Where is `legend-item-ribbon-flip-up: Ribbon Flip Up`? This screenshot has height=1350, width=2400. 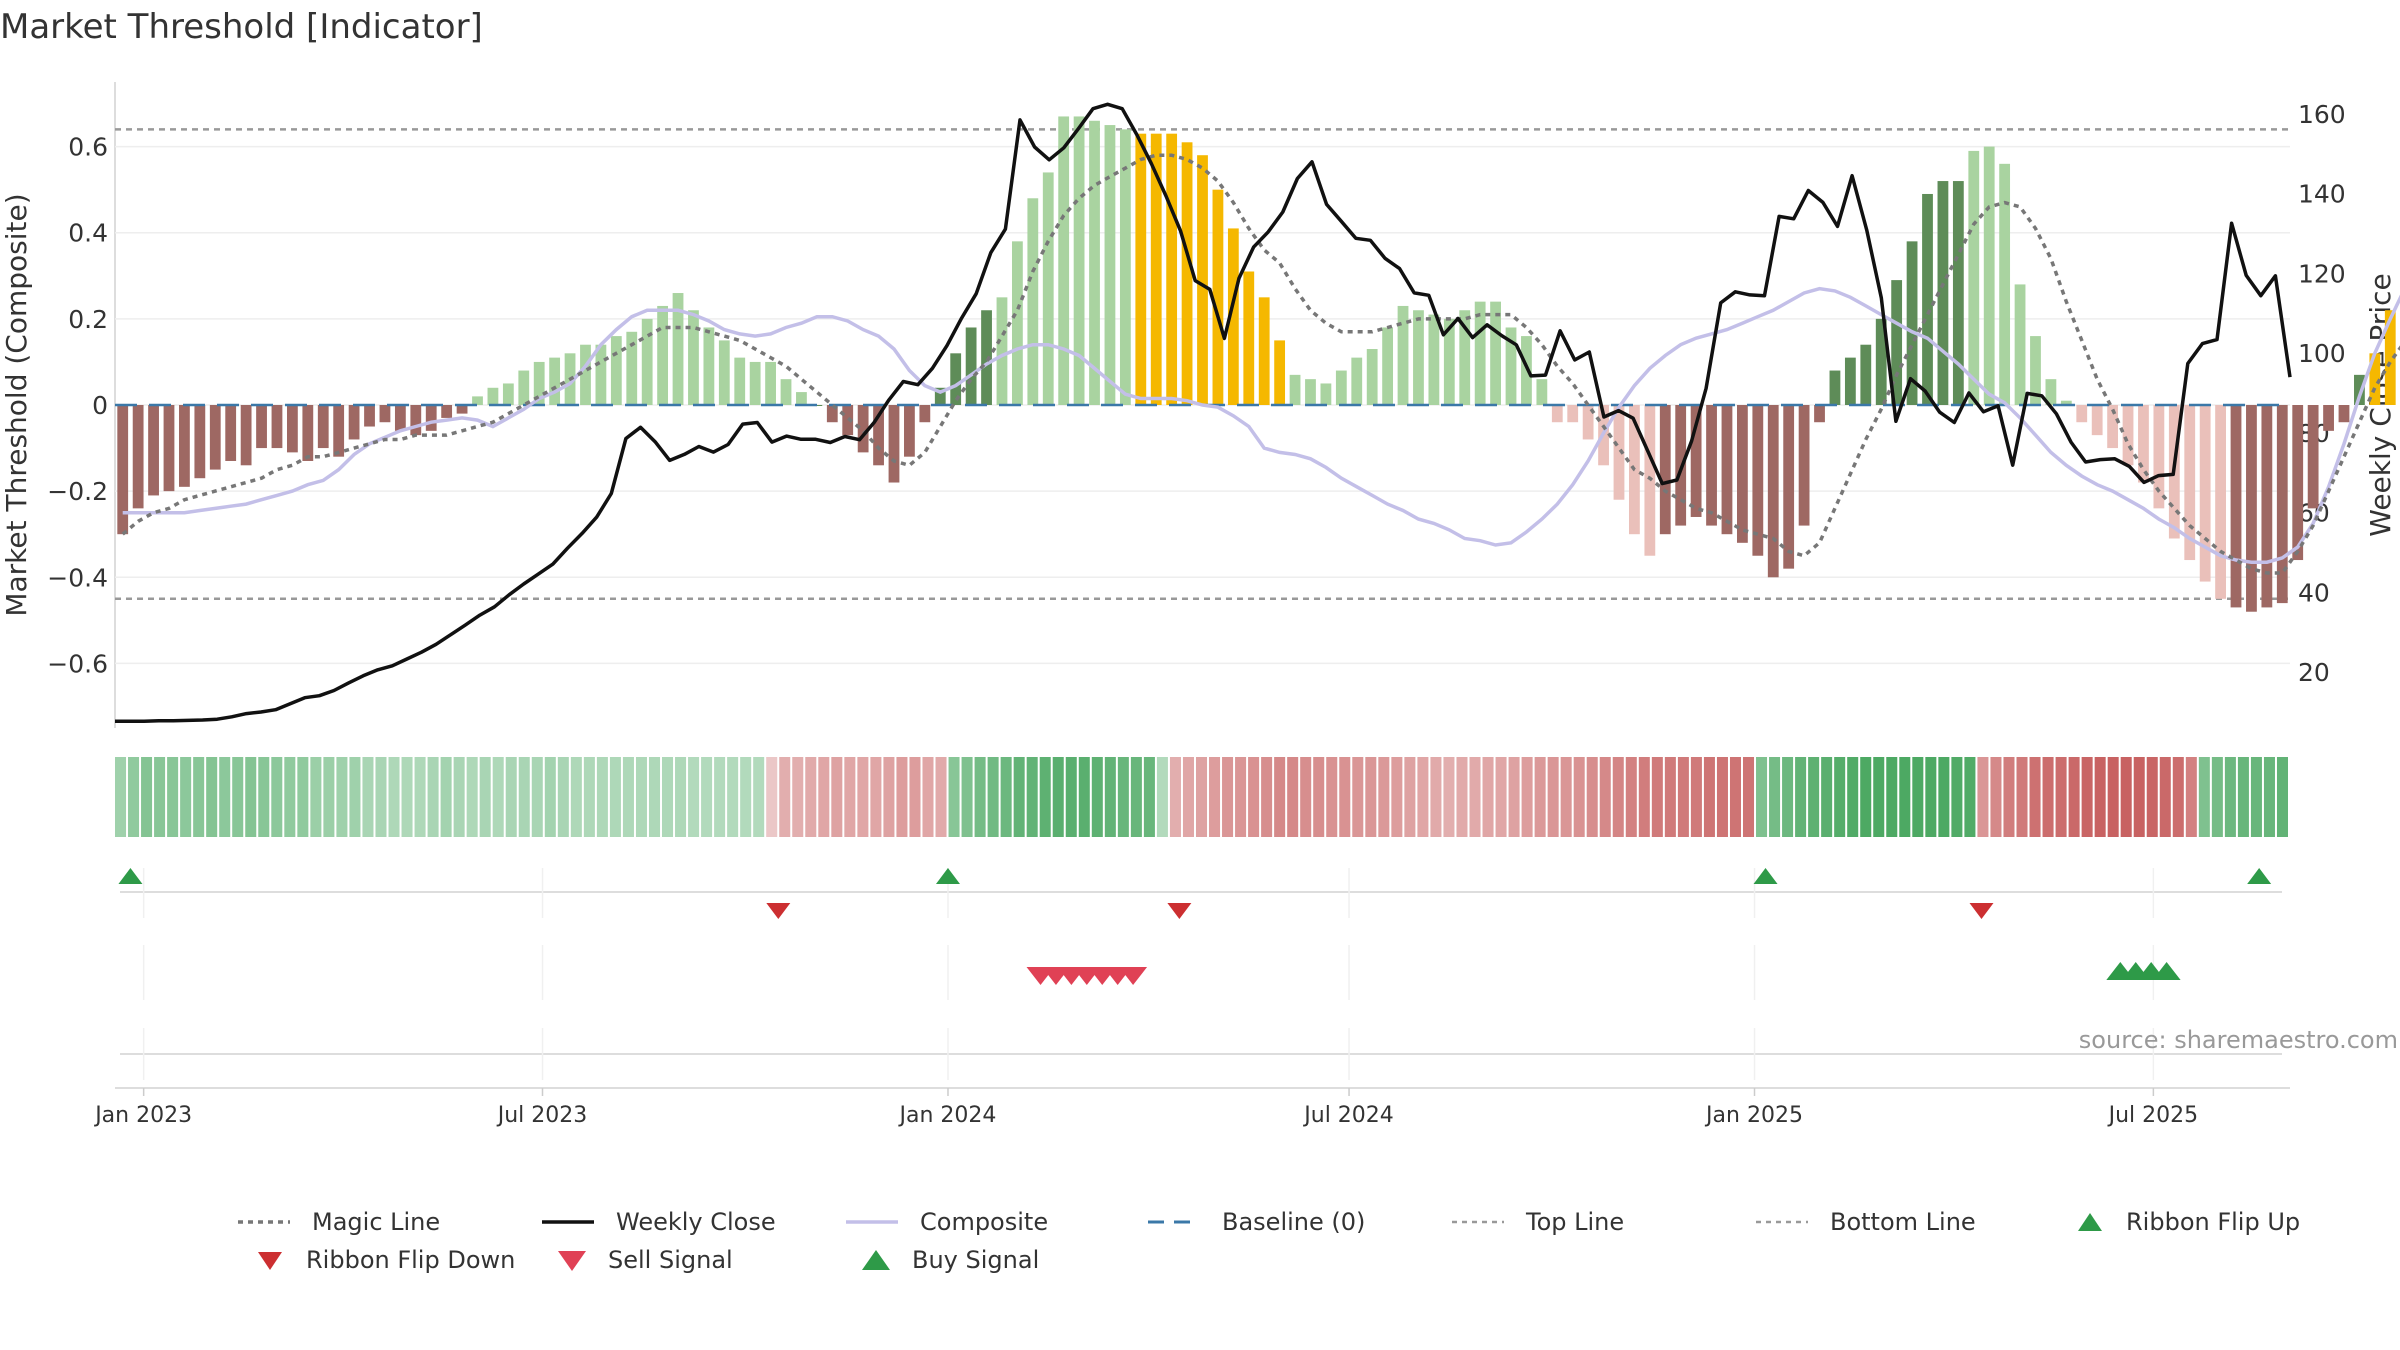 legend-item-ribbon-flip-up: Ribbon Flip Up is located at coordinates (2187, 1222).